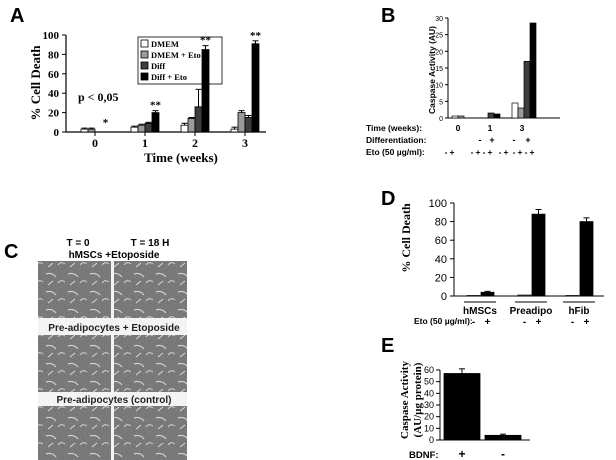 The width and height of the screenshot is (616, 460). Describe the element at coordinates (35, 83) in the screenshot. I see `panel-a-y-label: % Cell Death` at that location.